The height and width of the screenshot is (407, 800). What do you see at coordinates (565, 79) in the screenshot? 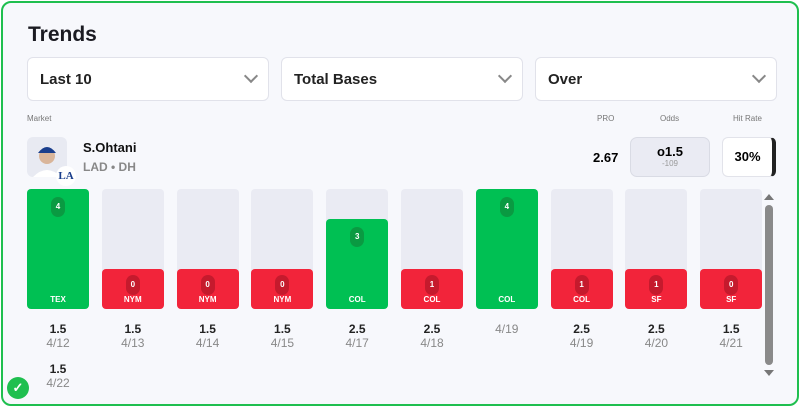
I see `dropdown-label: Over` at bounding box center [565, 79].